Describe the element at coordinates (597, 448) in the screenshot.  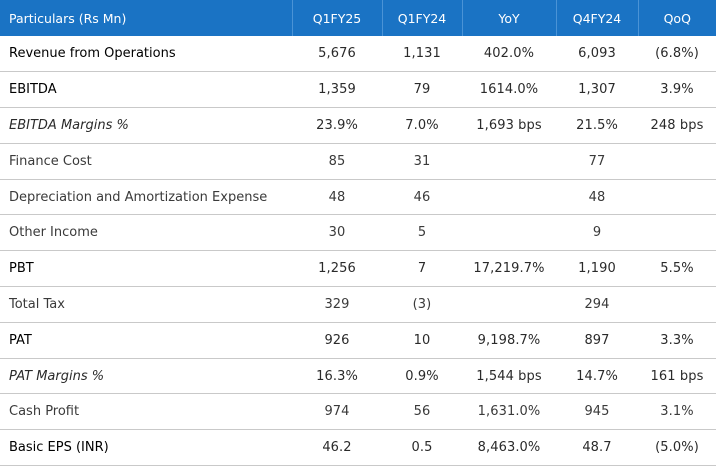
I see `cell-q4fy24: 48.7` at that location.